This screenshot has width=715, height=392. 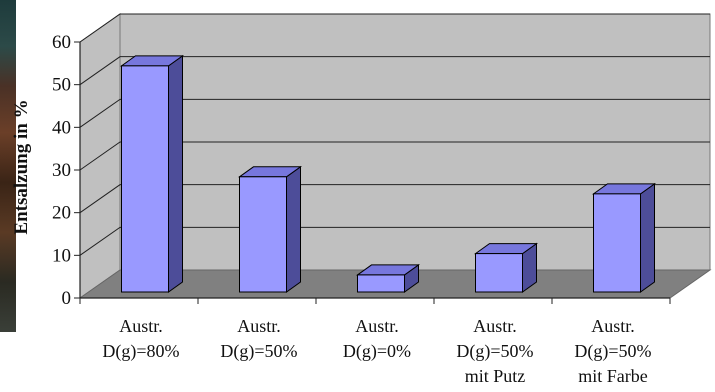 What do you see at coordinates (61, 127) in the screenshot?
I see `y-tick-label: 40` at bounding box center [61, 127].